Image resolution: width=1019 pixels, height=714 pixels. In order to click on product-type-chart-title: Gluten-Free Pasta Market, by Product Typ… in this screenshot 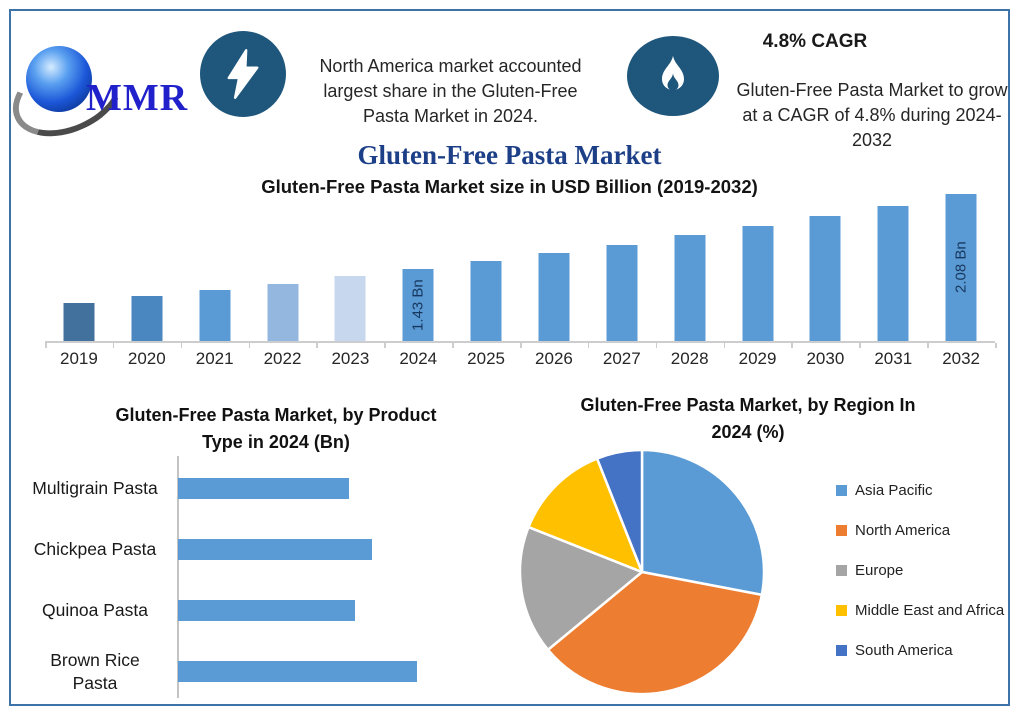, I will do `click(276, 428)`.